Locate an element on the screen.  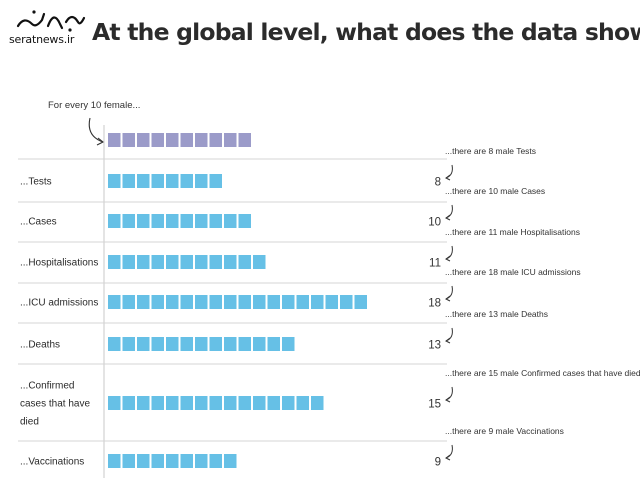
annotation-label: ...there are 8 male Tests is located at coordinates (490, 151).